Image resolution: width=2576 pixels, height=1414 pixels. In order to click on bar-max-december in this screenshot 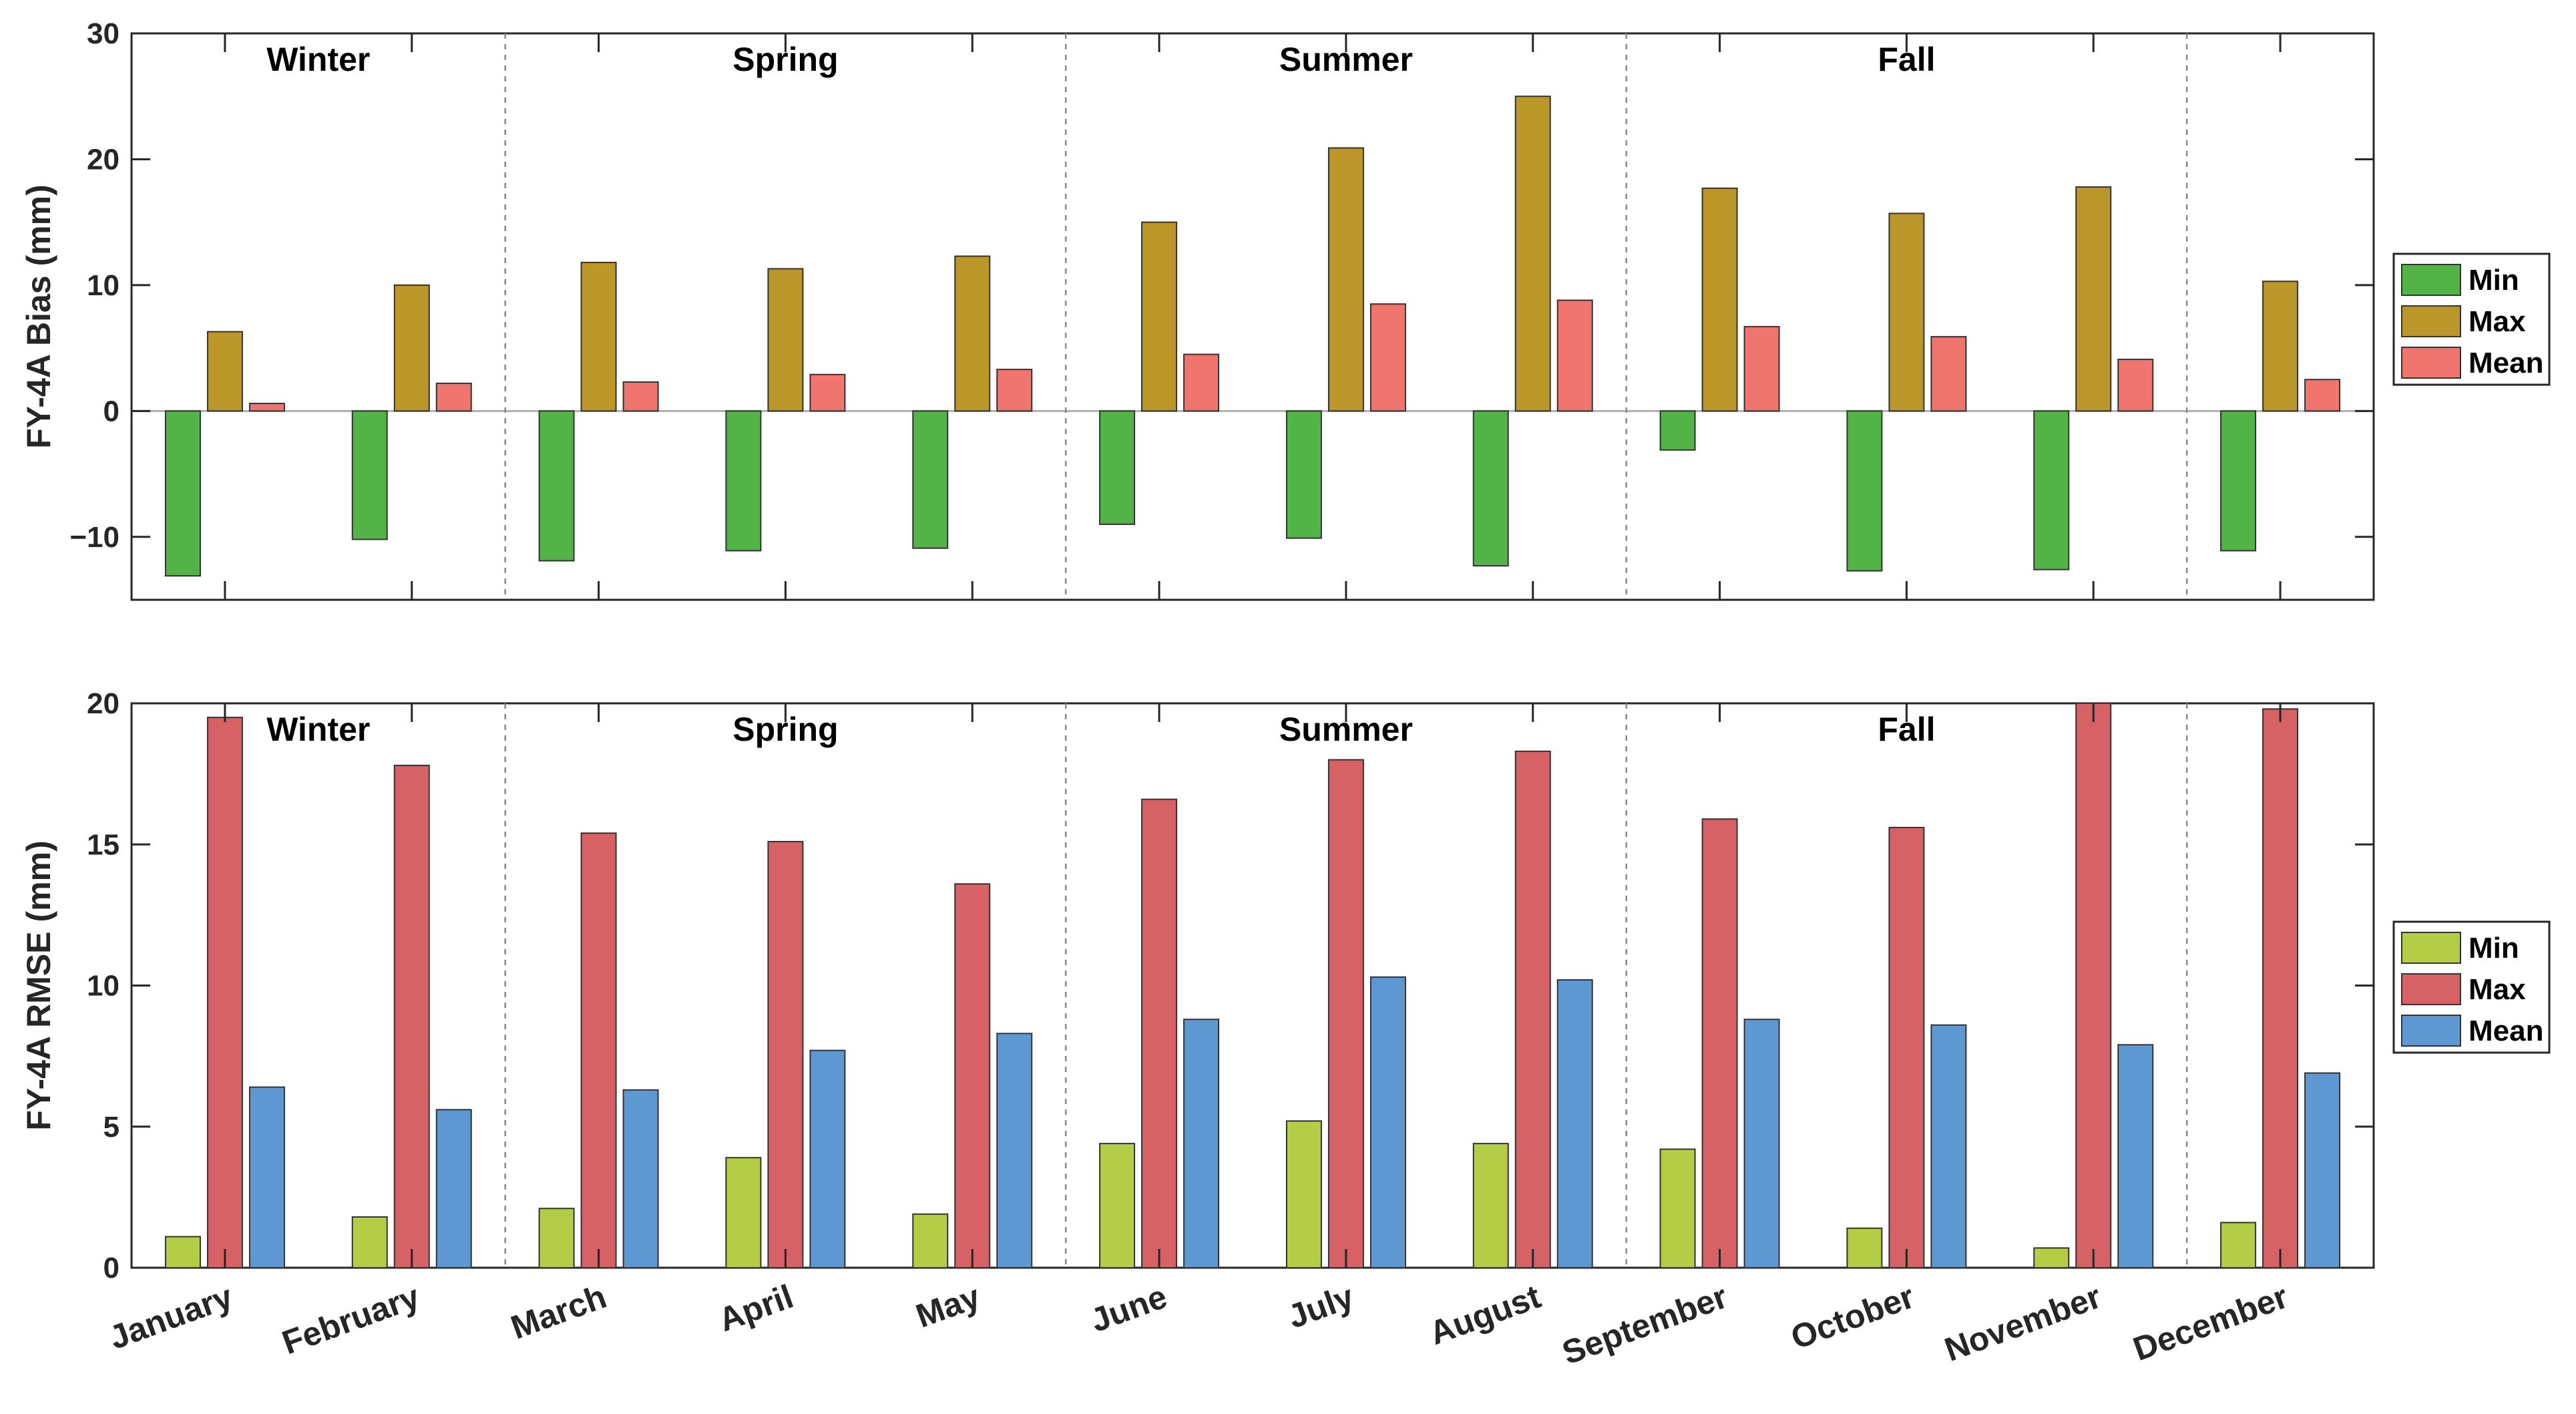, I will do `click(2280, 346)`.